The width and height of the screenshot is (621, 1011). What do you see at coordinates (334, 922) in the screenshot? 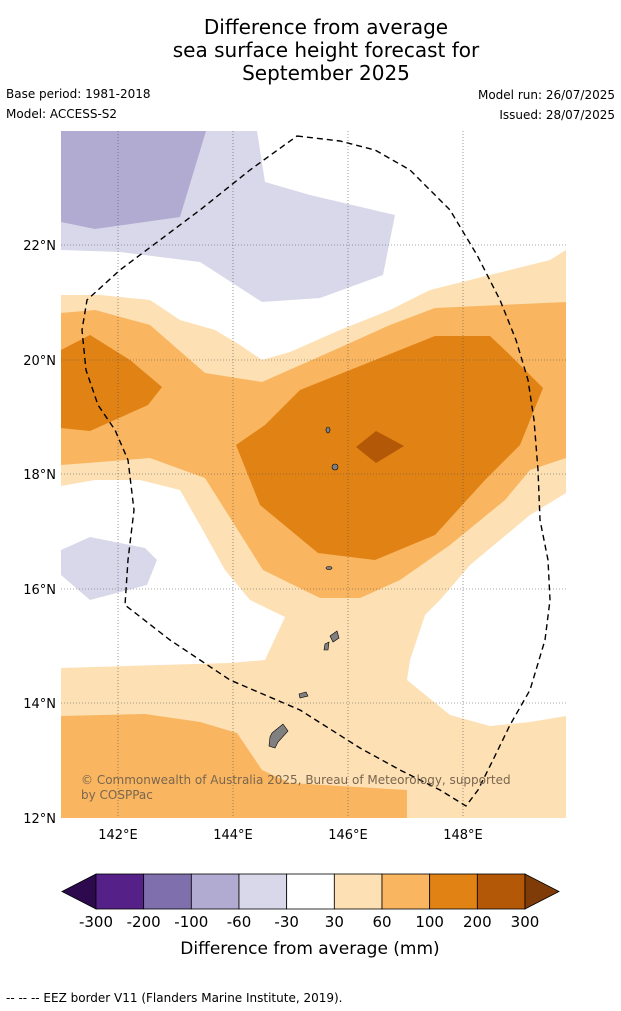
I see `colorbar-tick-label: 30` at bounding box center [334, 922].